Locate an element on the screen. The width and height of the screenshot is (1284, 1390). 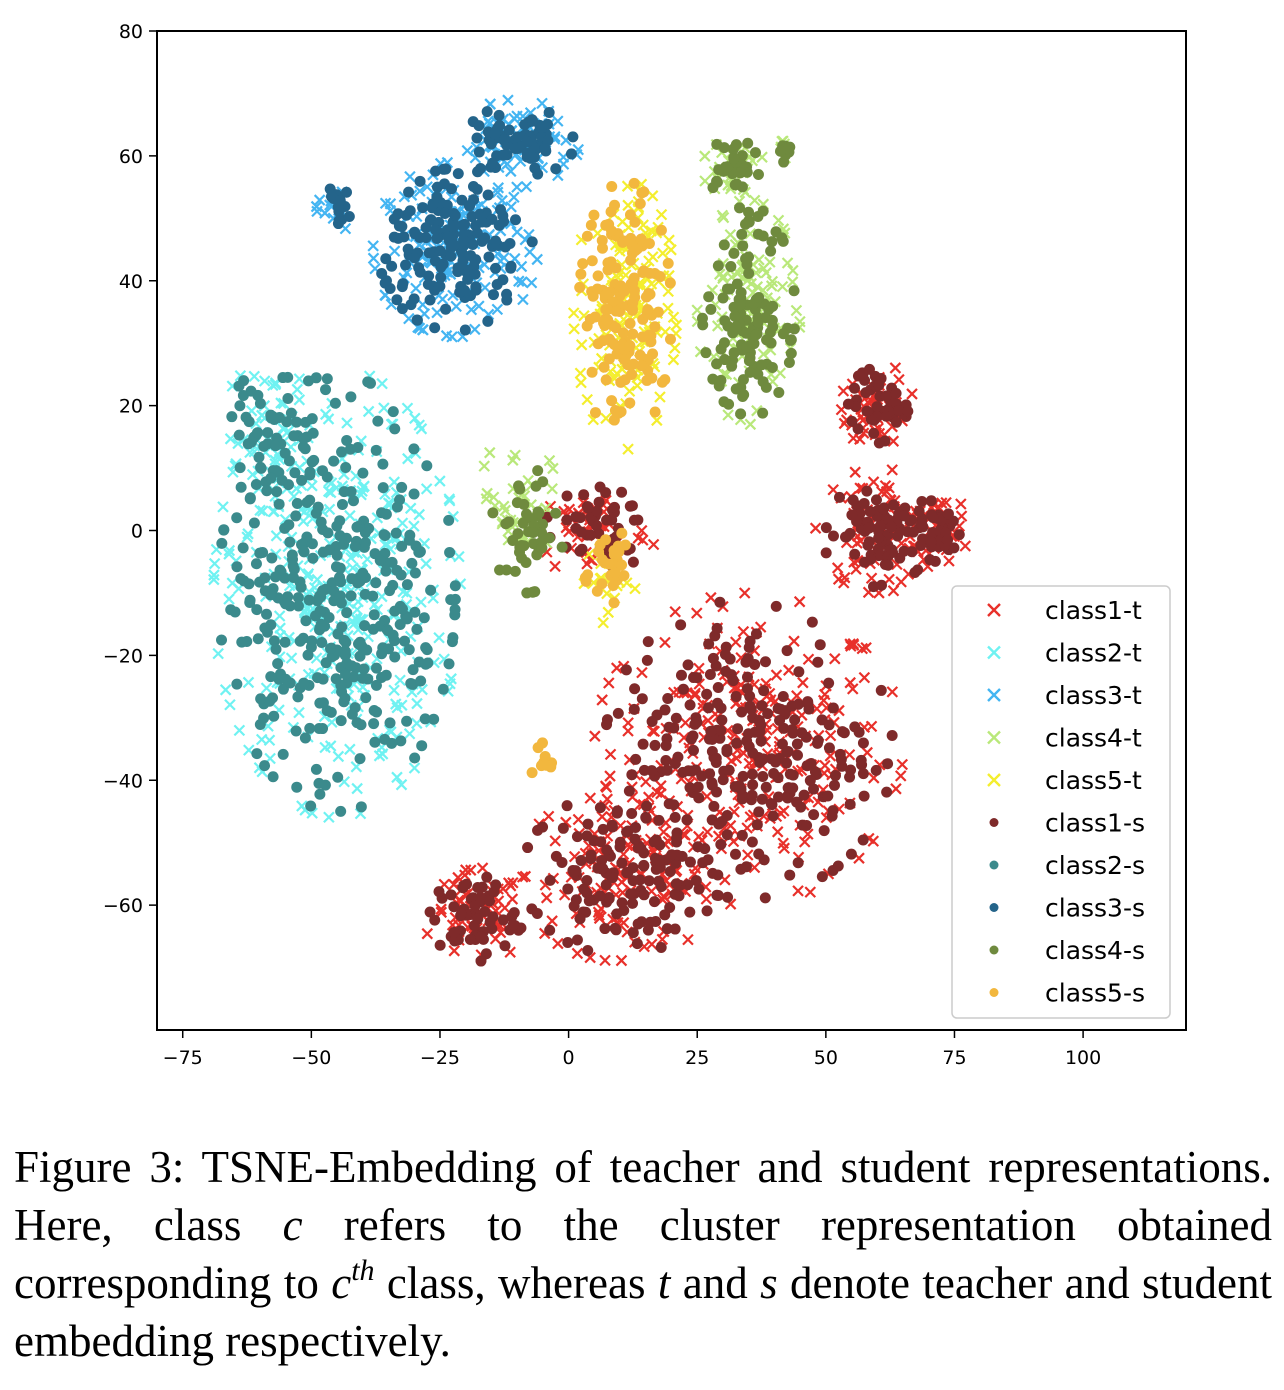
y-tick-label: 40 is located at coordinates (131, 282).